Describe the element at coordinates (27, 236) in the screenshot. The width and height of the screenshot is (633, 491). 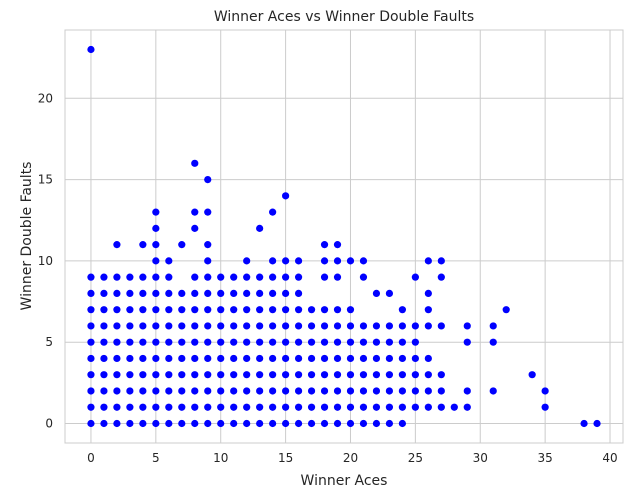
I see `y-axis-label: Winner Double Faults` at that location.